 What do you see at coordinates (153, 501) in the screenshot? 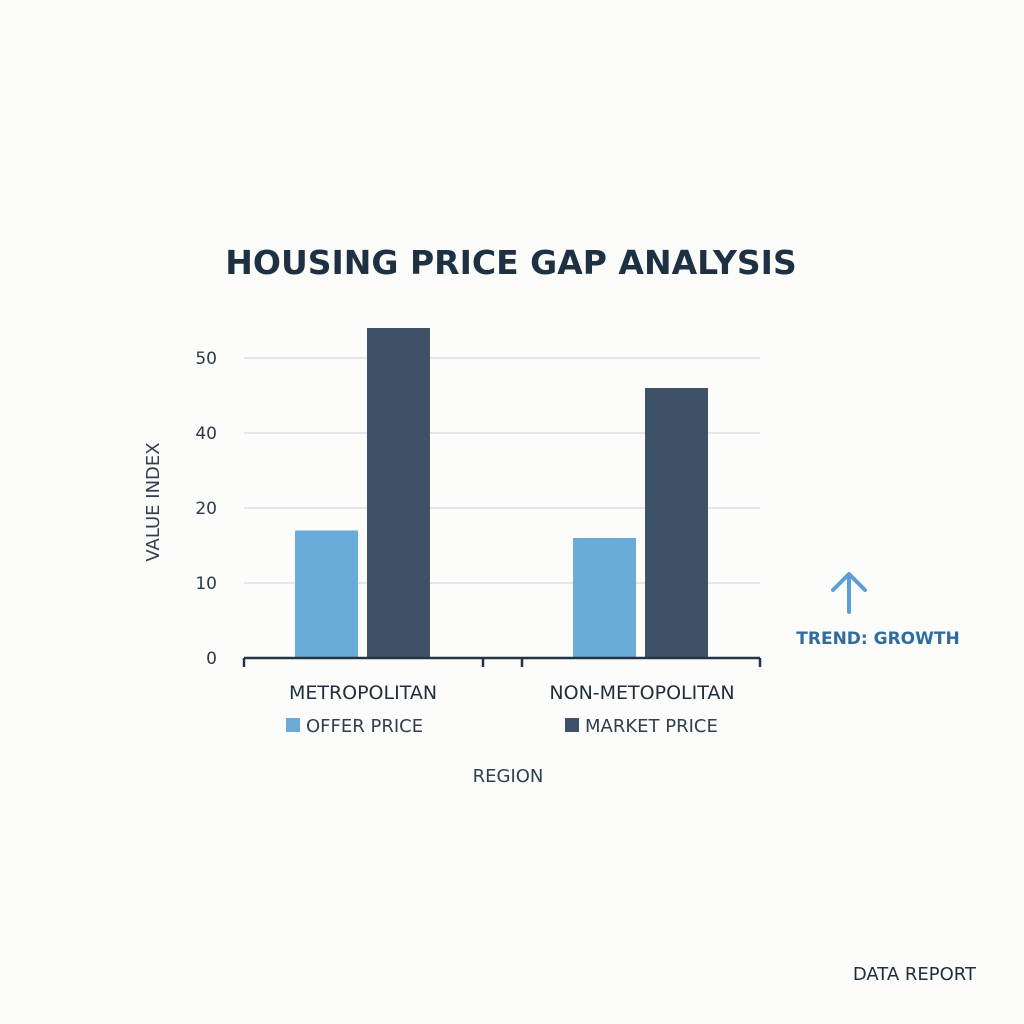
I see `y-axis-label: VALUE INDEX` at bounding box center [153, 501].